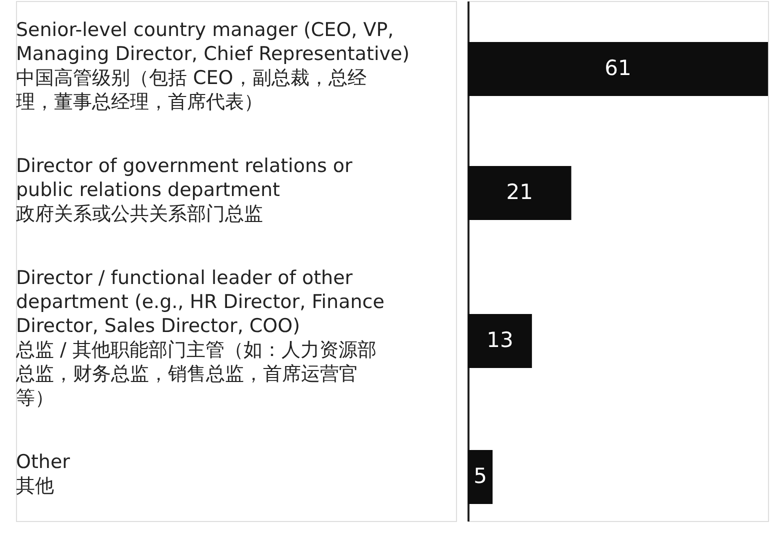 This screenshot has height=540, width=782. Describe the element at coordinates (43, 474) in the screenshot. I see `y-tick-label: Other 其他` at that location.